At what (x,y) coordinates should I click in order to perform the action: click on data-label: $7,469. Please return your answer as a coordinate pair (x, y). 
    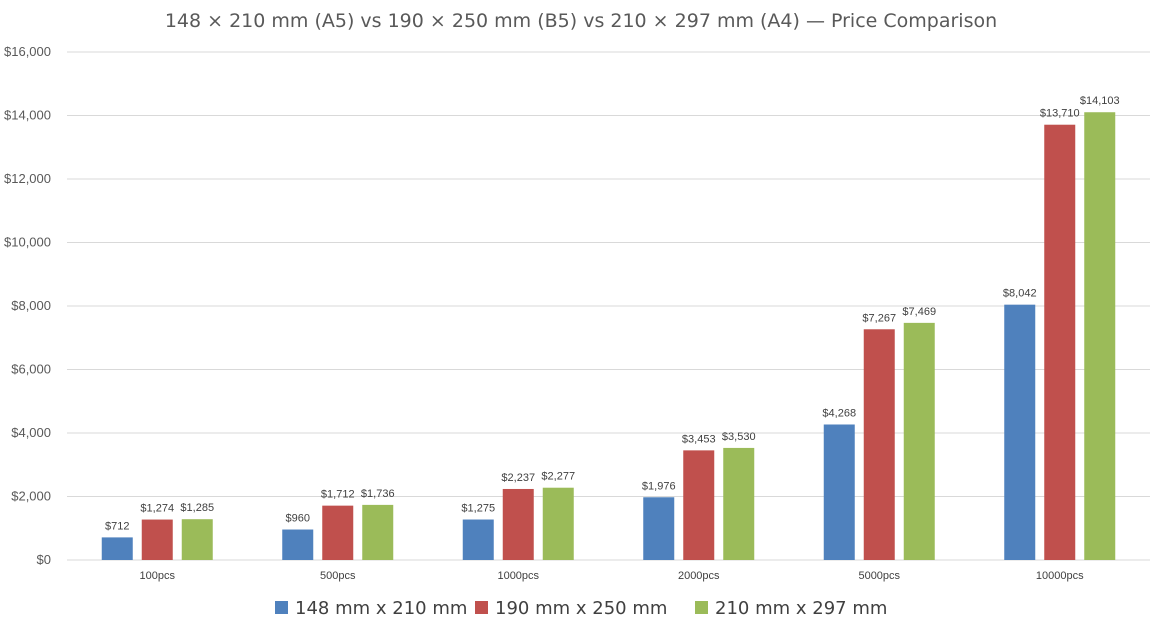
    Looking at the image, I should click on (919, 312).